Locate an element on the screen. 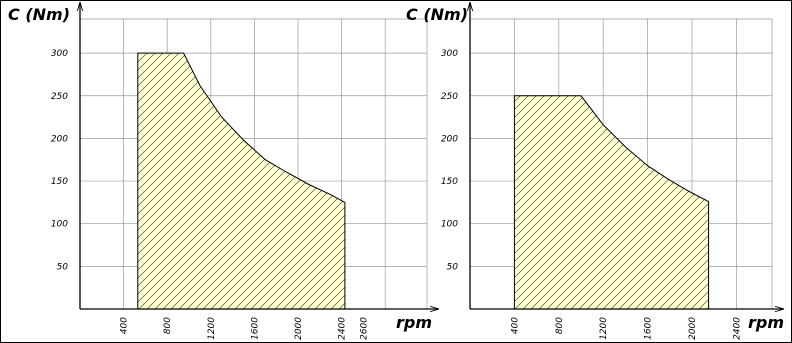  chart-right-ylabel: C (Nm) is located at coordinates (437, 14).